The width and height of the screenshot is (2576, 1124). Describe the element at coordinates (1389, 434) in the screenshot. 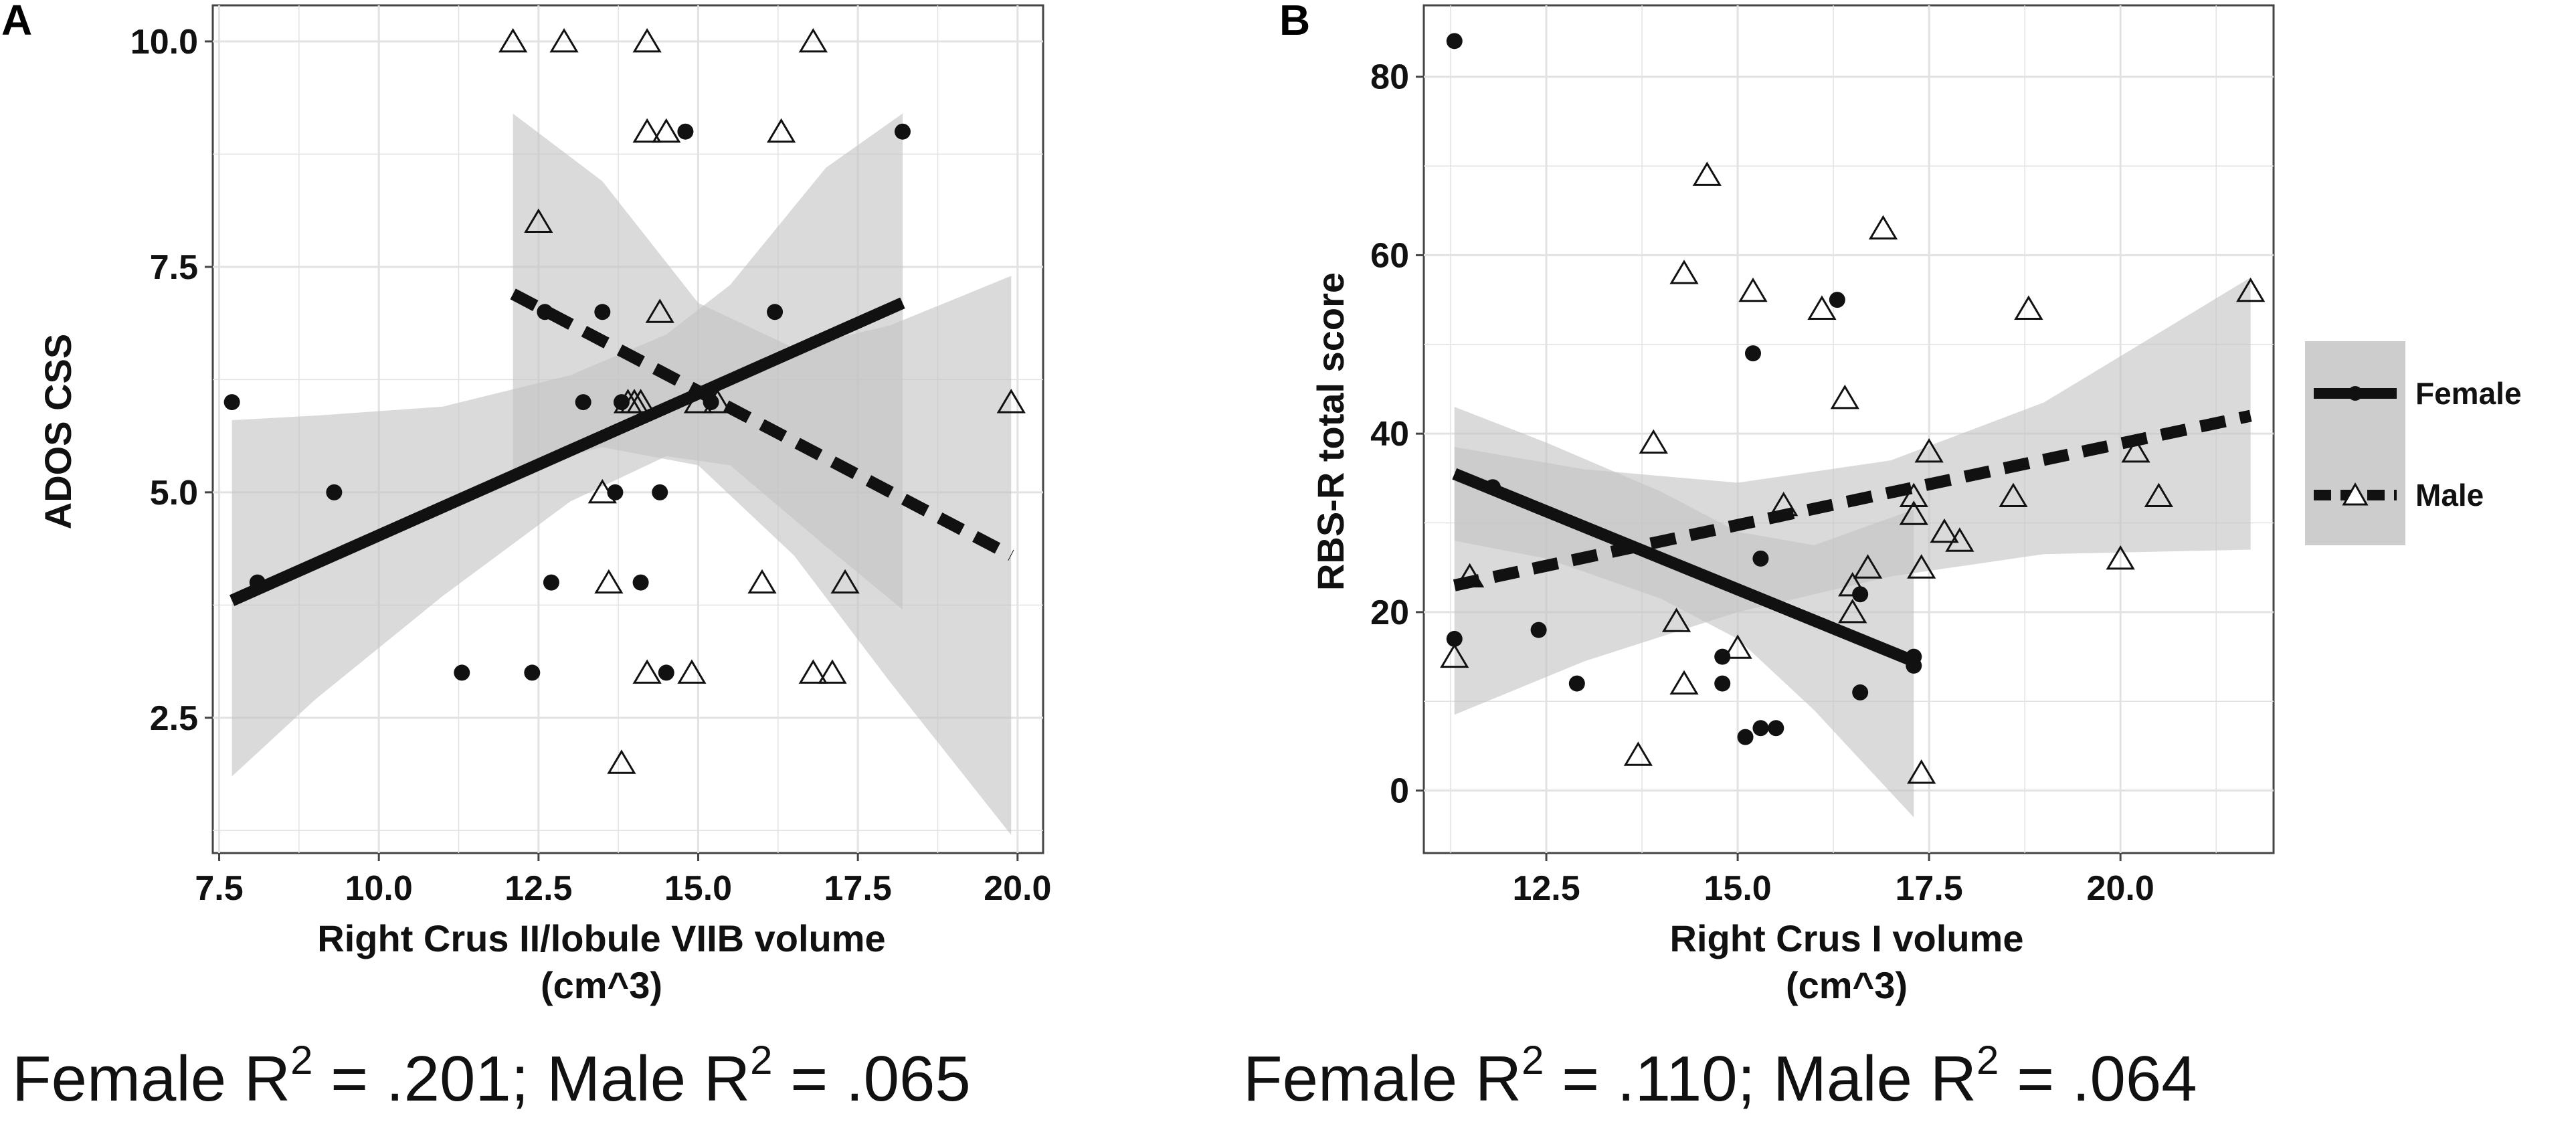

I see `panel-b-y-tick-label: 40` at that location.